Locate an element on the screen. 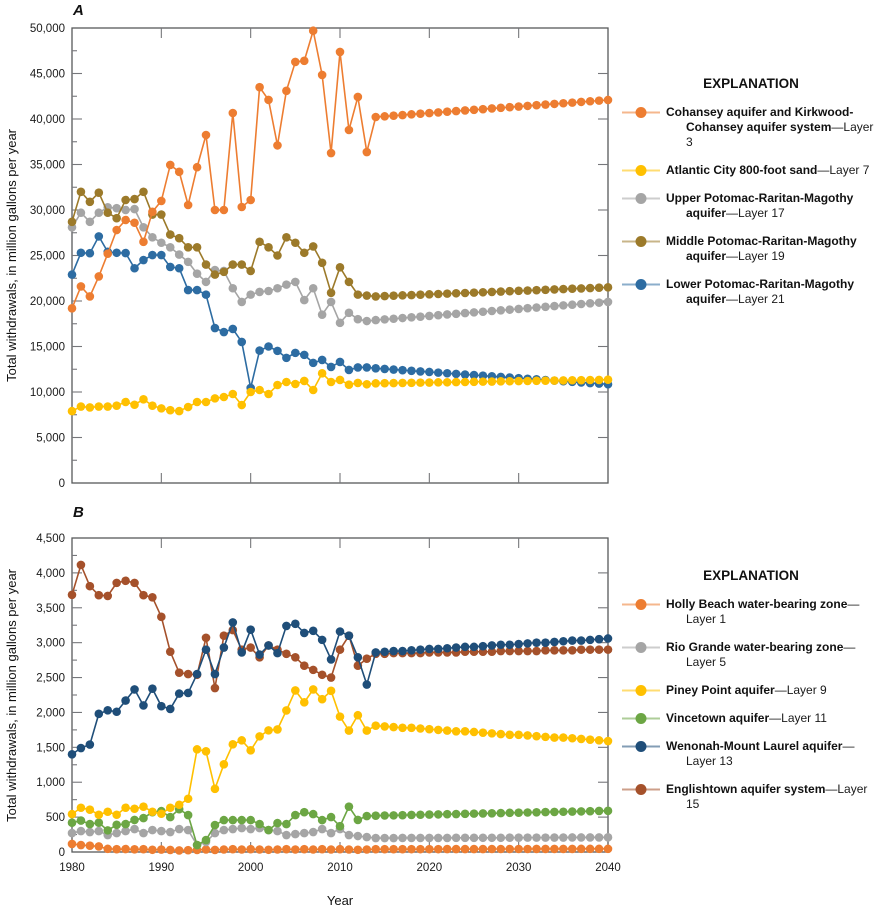 The width and height of the screenshot is (880, 917). legend-item-label: Wenonah-Mount Laurel aquifer—Layer 13 is located at coordinates (760, 753).